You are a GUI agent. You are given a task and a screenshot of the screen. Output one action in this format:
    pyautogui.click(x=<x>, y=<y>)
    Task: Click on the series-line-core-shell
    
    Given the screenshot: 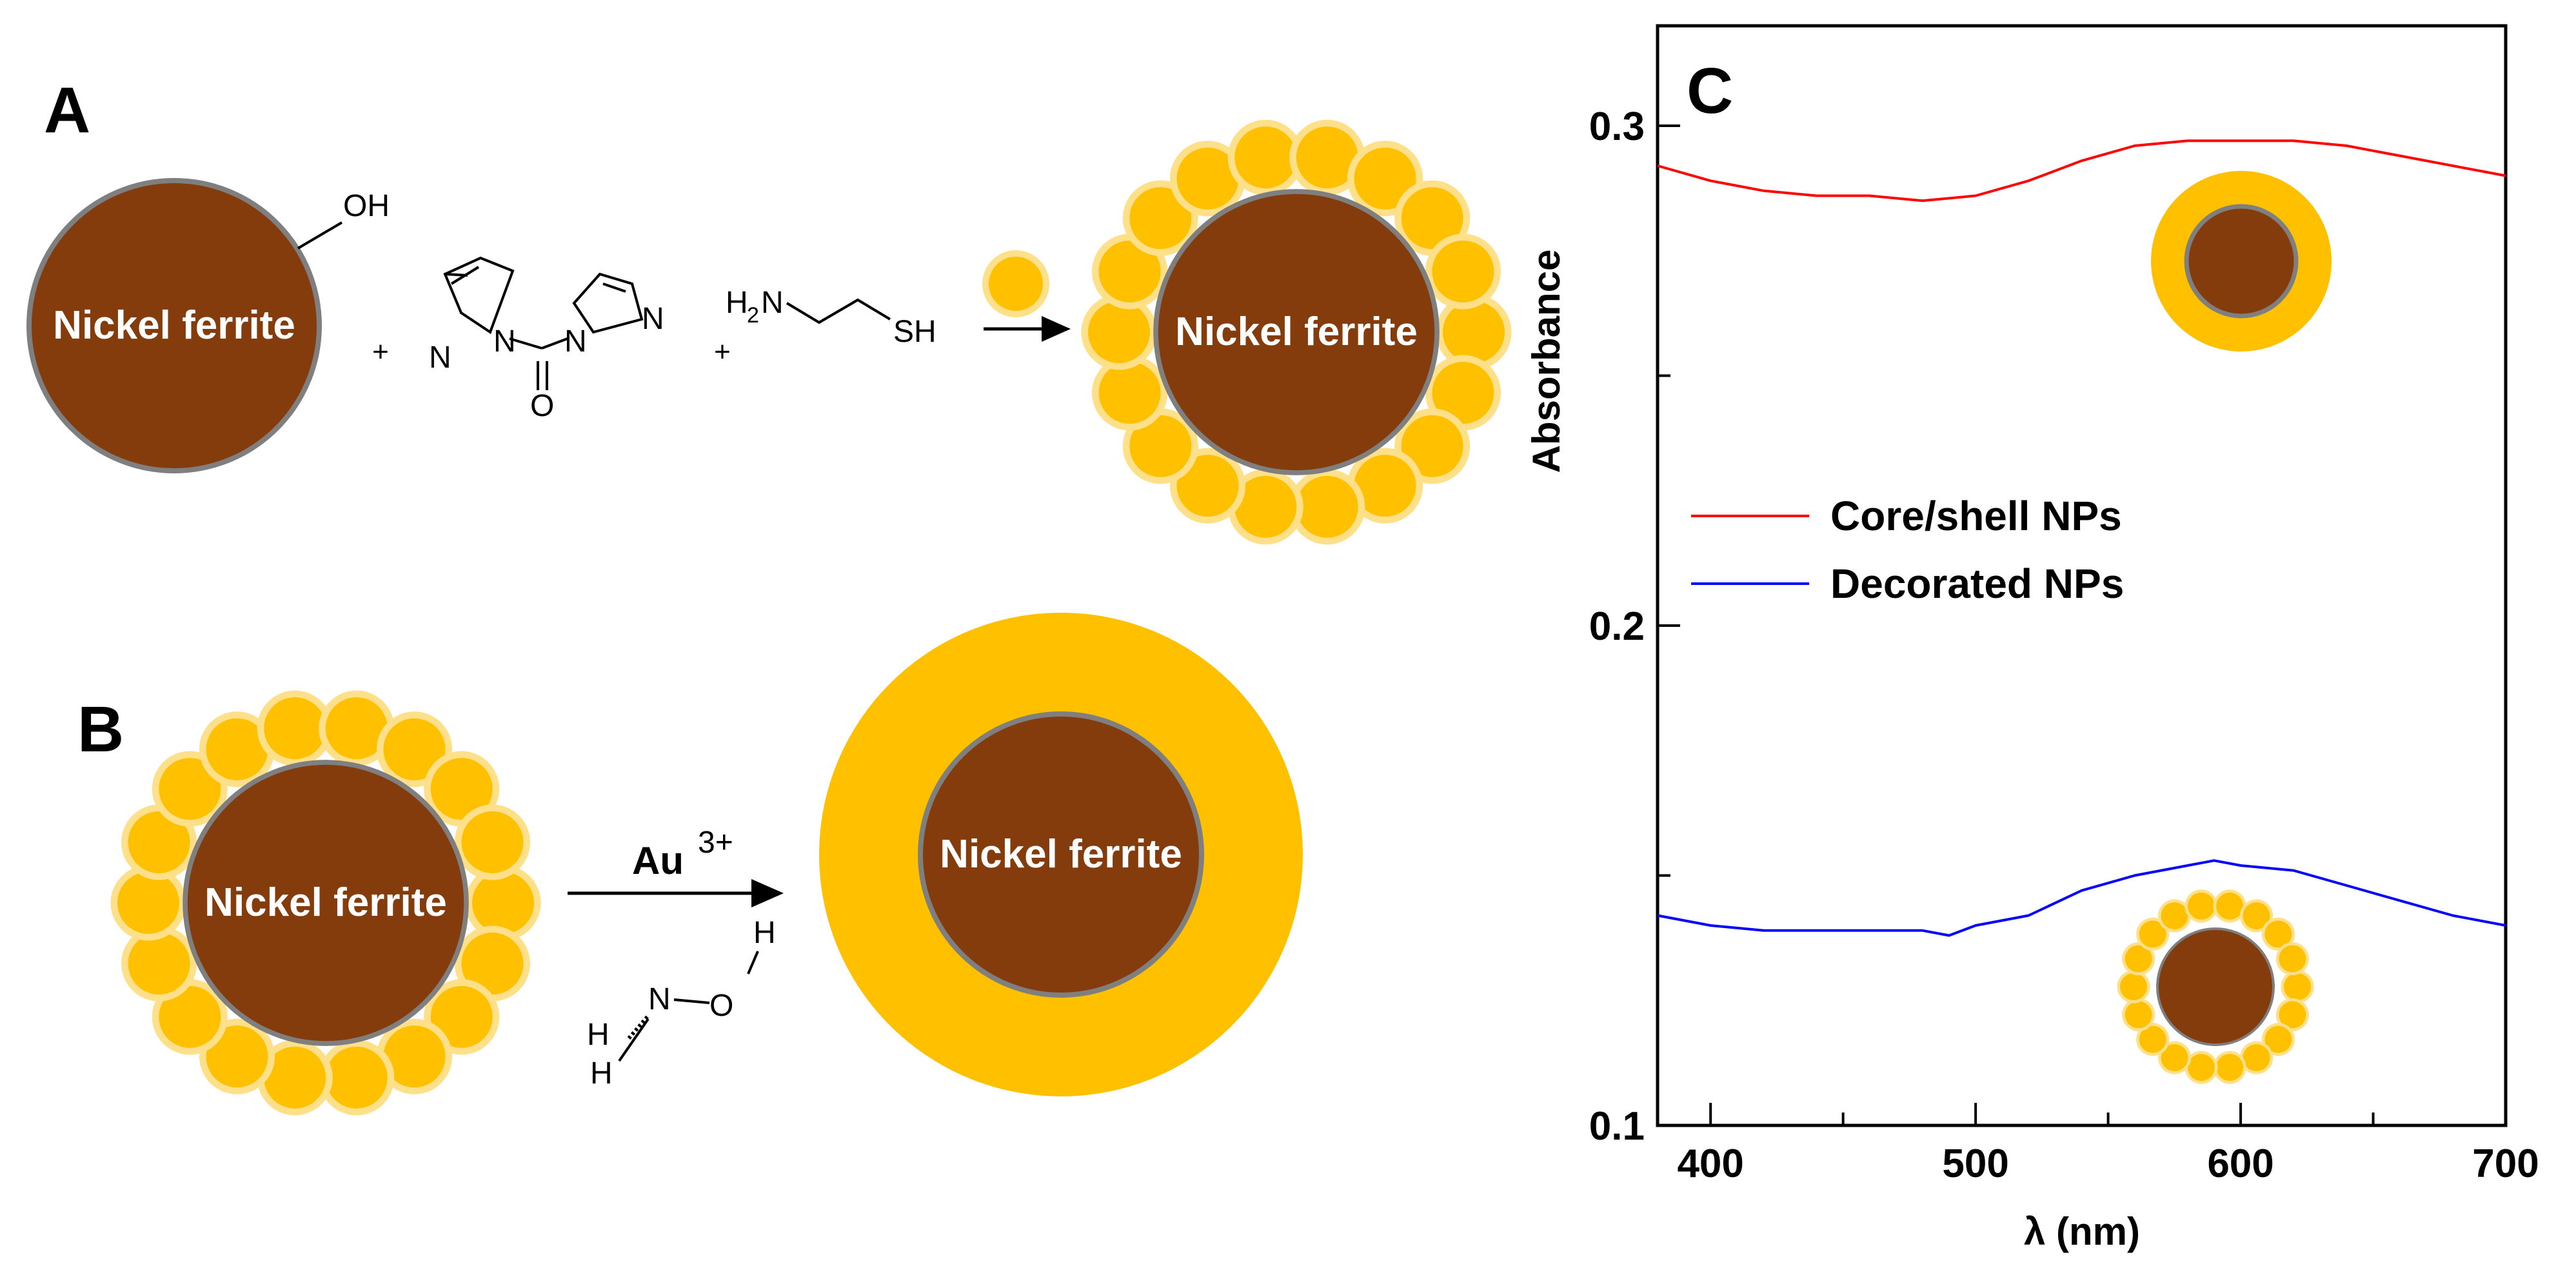 What is the action you would take?
    pyautogui.click(x=2081, y=171)
    